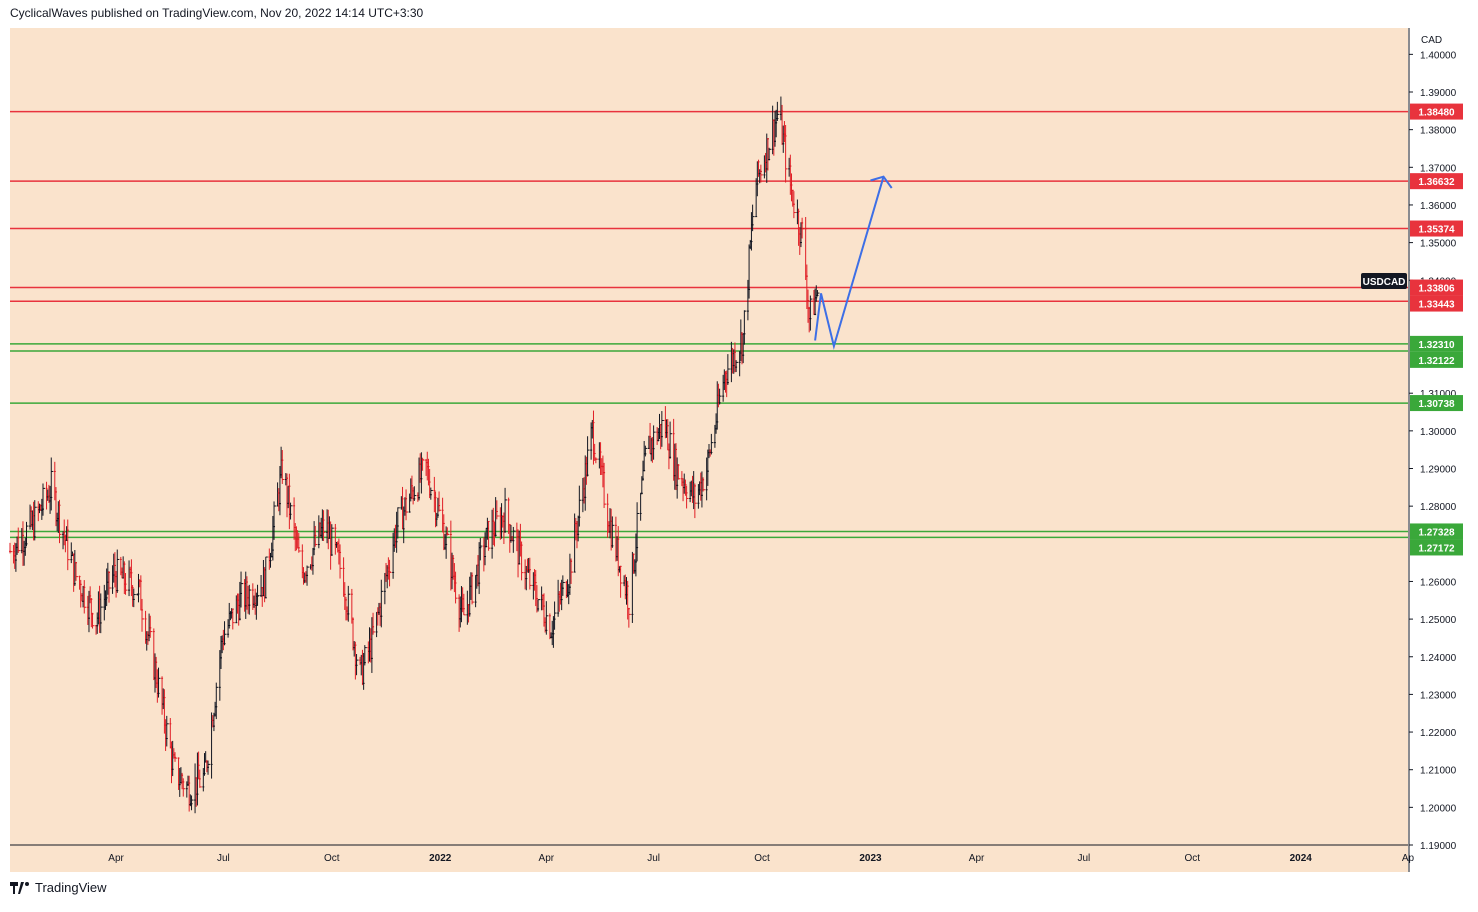 Image resolution: width=1478 pixels, height=912 pixels. What do you see at coordinates (1408, 858) in the screenshot?
I see `time-tick-label: Ap` at bounding box center [1408, 858].